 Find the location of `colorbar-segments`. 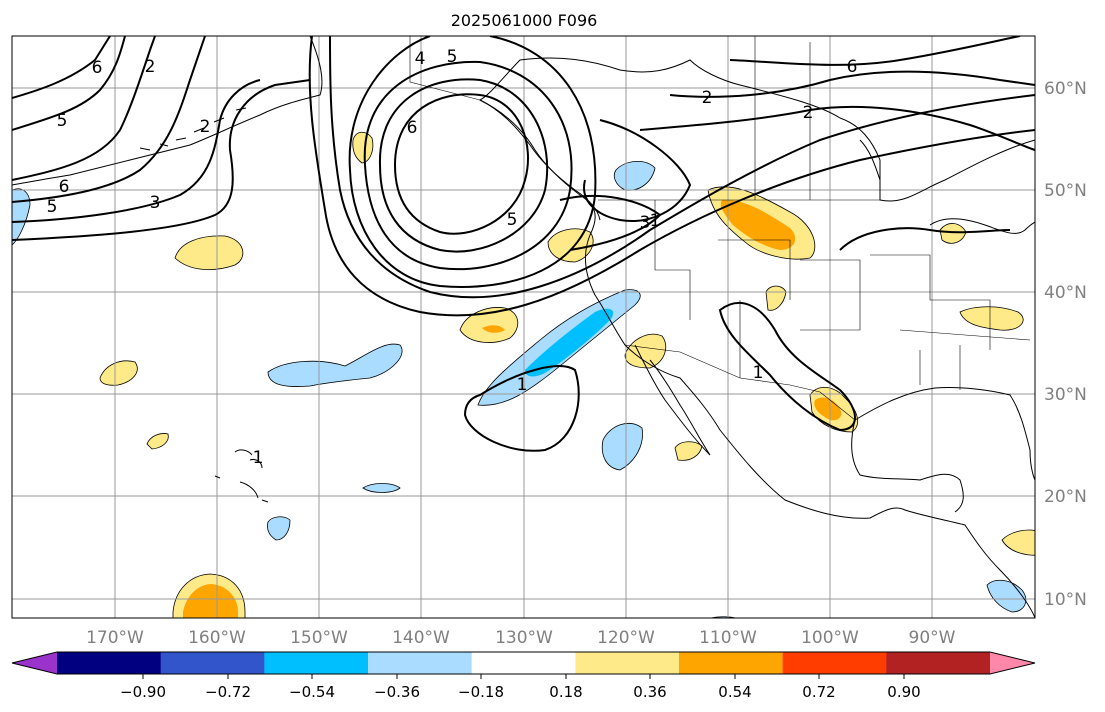

colorbar-segments is located at coordinates (523, 663).